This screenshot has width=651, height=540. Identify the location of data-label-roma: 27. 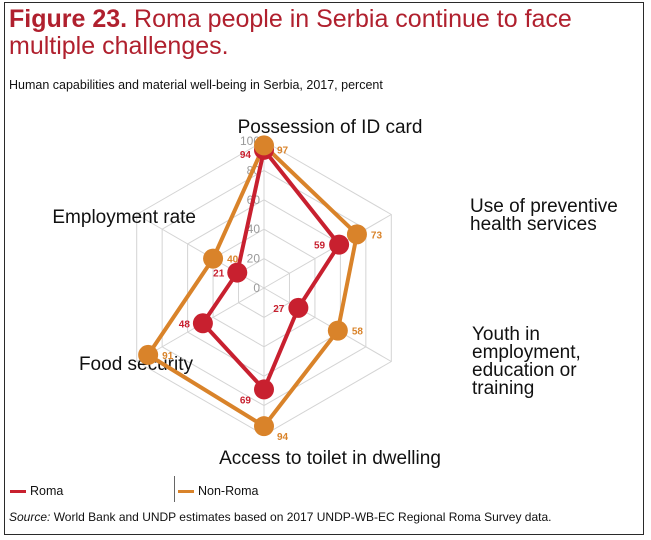
(279, 309).